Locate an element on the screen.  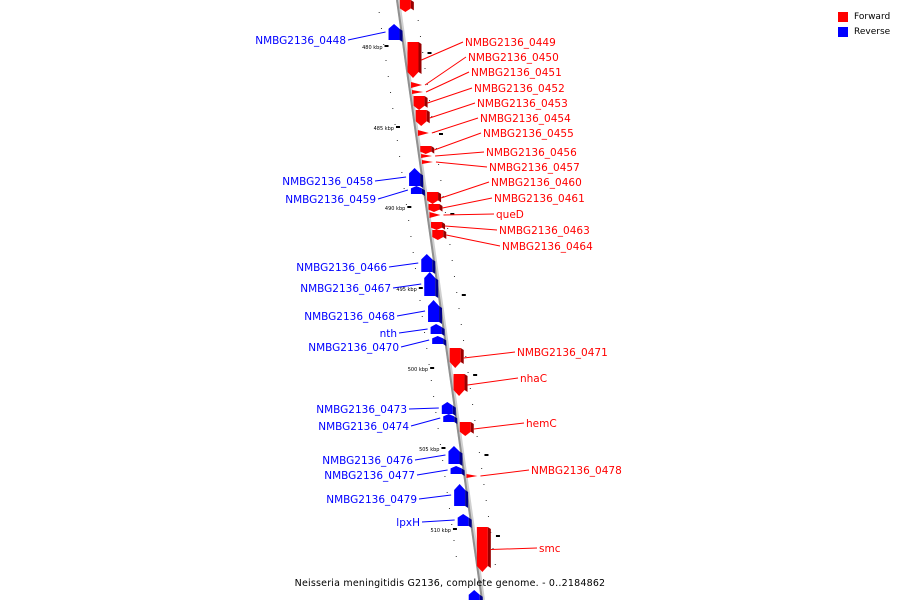
gene-label-reverse: NMBG2136_0459 is located at coordinates (330, 200).